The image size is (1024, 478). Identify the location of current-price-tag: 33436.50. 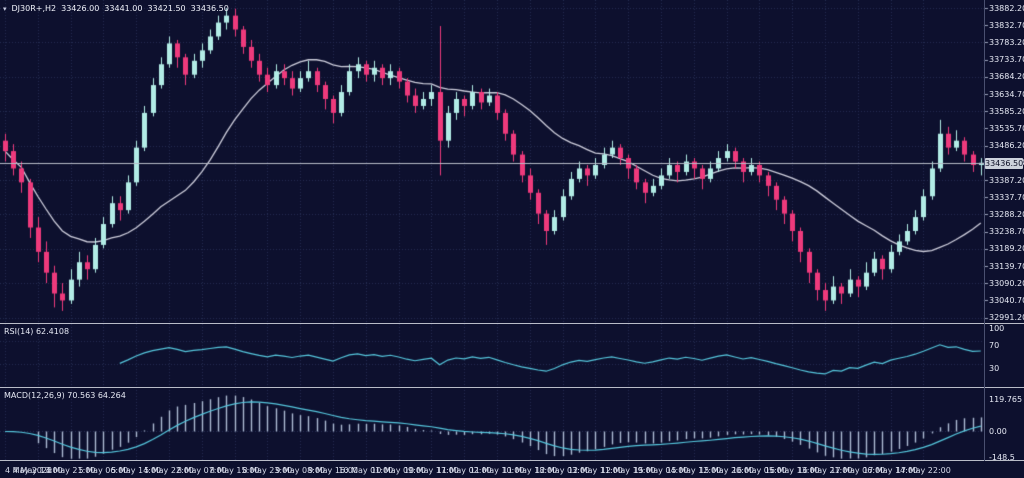
(1004, 163).